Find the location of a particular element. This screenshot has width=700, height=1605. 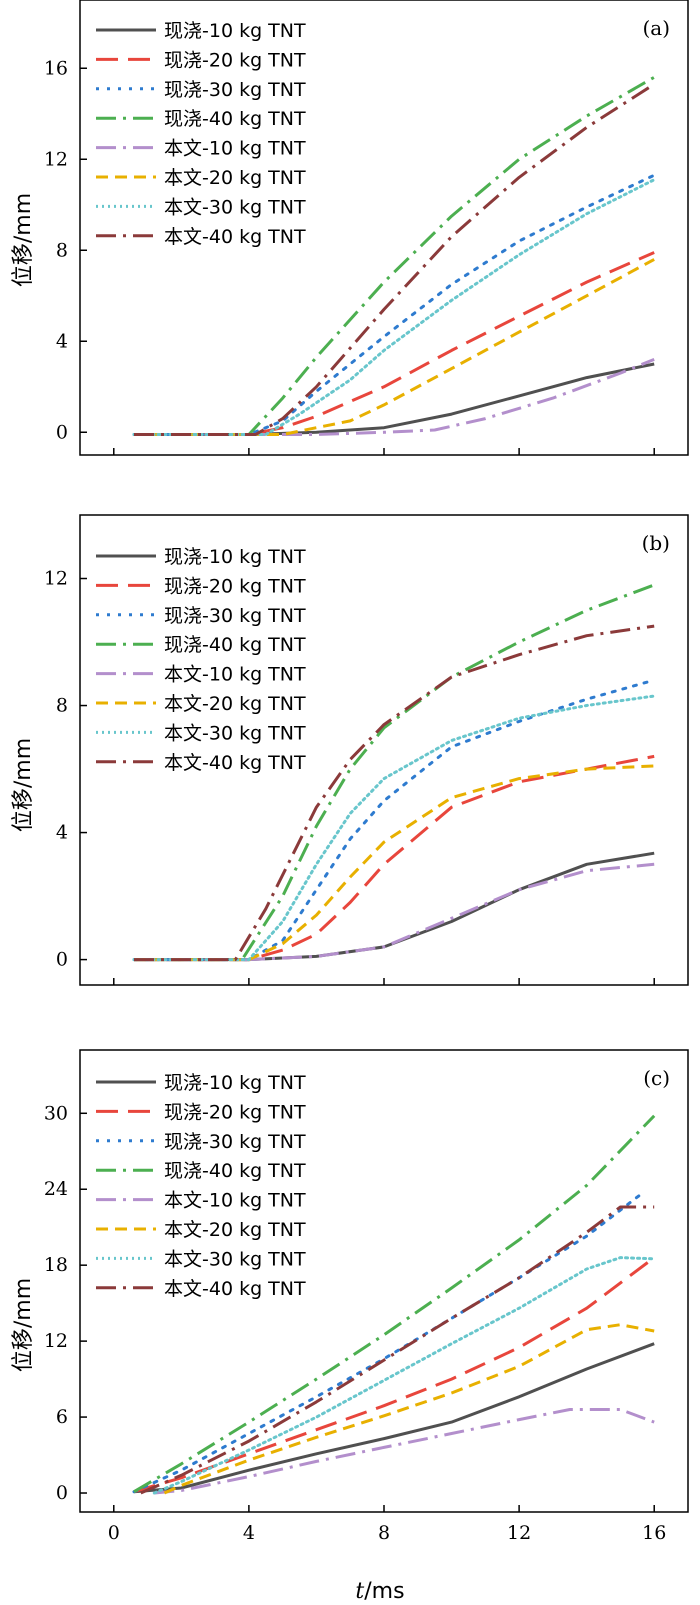

x-axis-label-unit: /ms is located at coordinates (384, 1591).